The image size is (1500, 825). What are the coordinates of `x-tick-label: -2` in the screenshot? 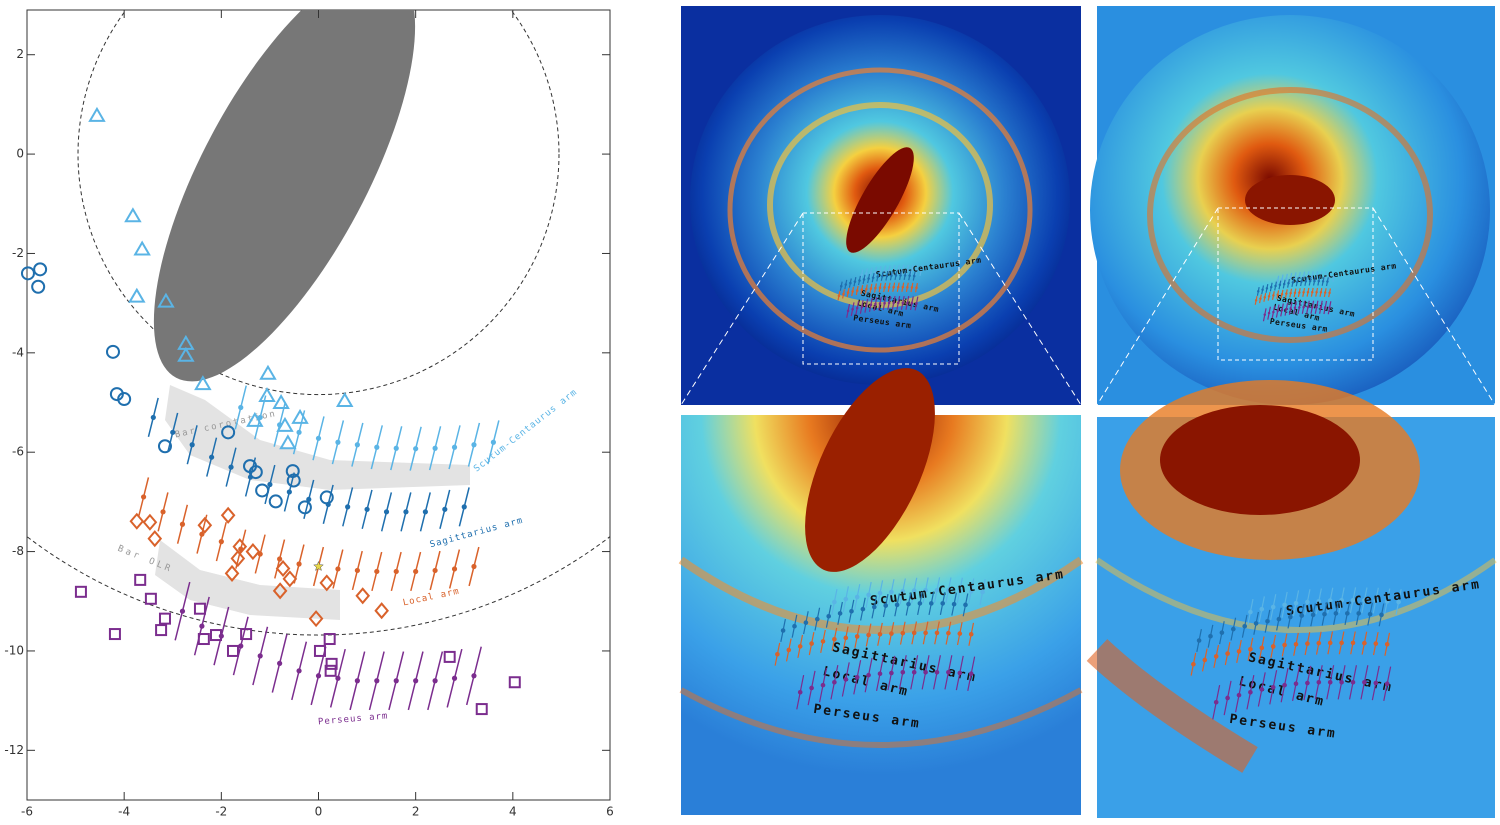 It's located at (221, 812).